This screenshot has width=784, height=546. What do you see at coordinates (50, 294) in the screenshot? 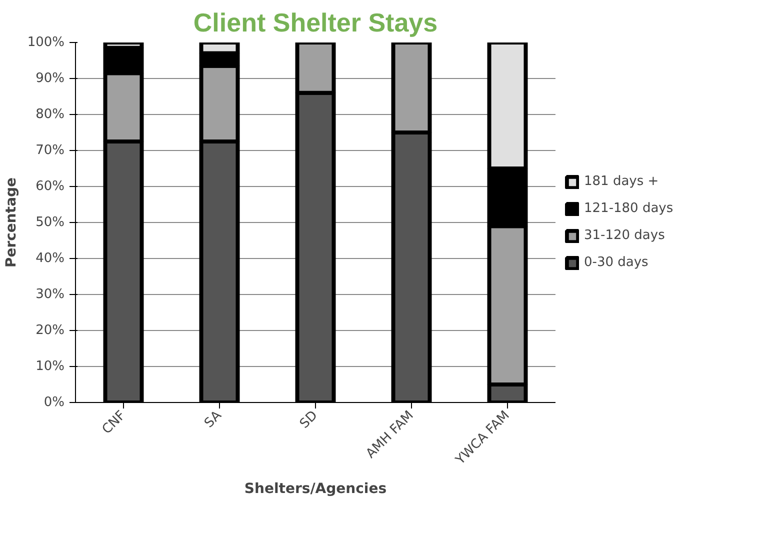
I see `y-tick-label: 30%` at bounding box center [50, 294].